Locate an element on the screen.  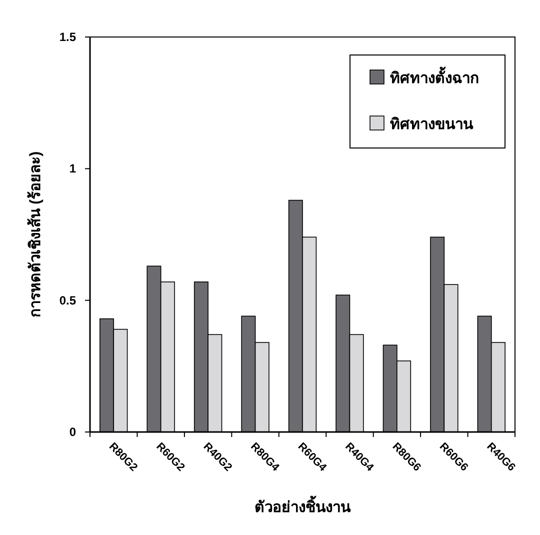
y-tick-label: 0.5 is located at coordinates (67, 300).